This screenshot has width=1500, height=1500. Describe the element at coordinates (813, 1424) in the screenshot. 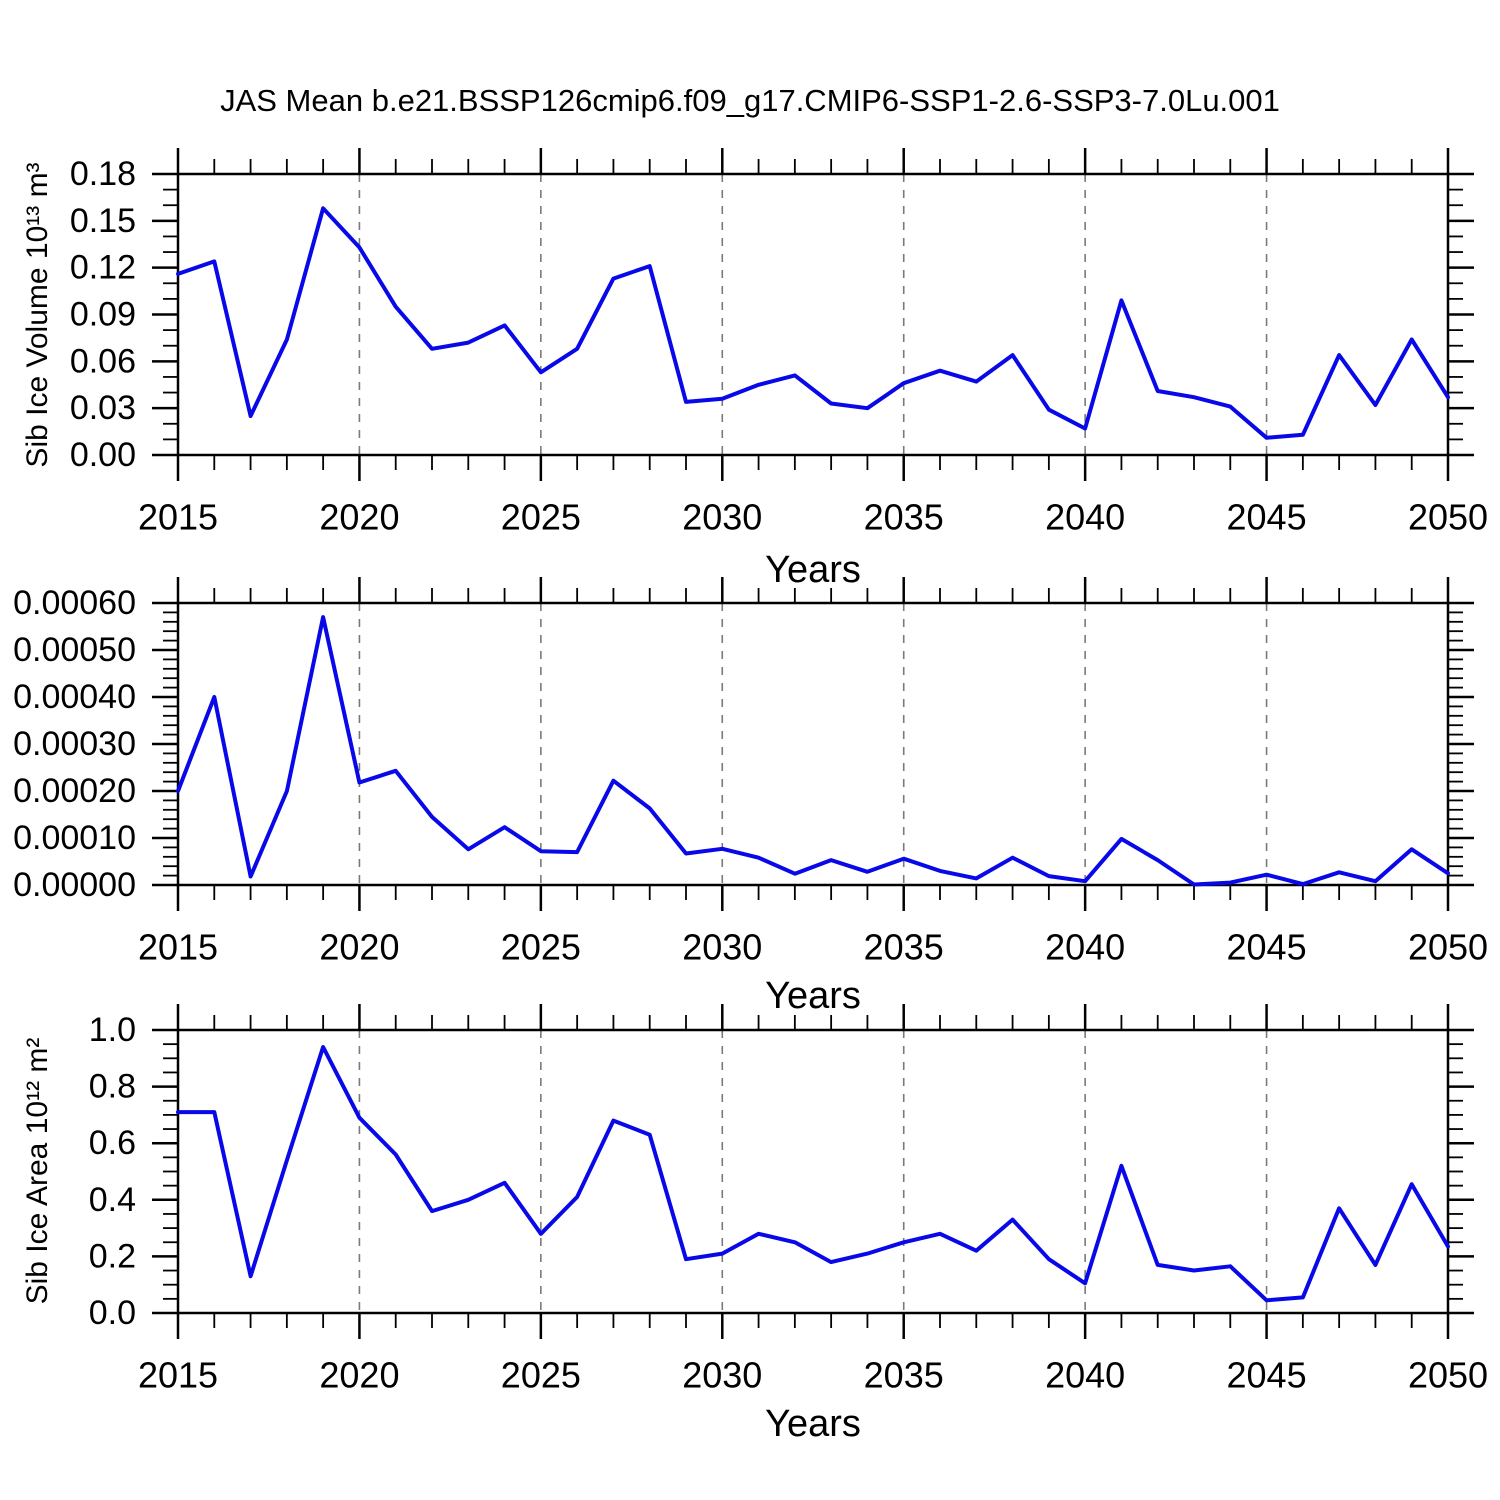

I see `panel3-x-axis-label: Years` at that location.